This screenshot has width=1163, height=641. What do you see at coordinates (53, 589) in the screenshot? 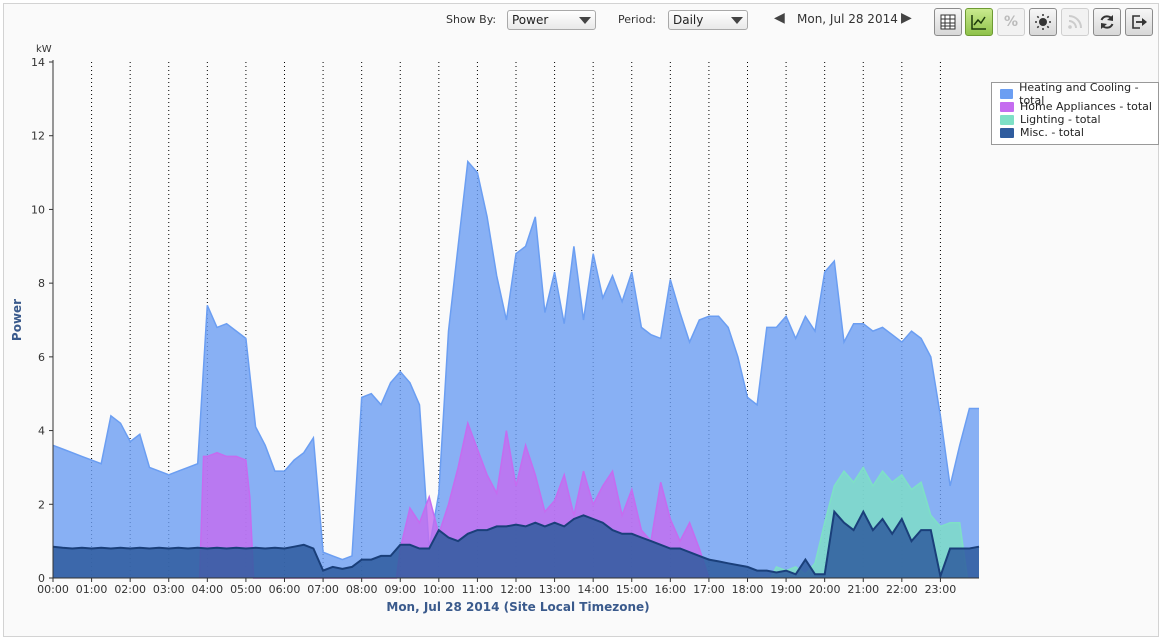
I see `x-tick-label: 00:00` at bounding box center [53, 589].